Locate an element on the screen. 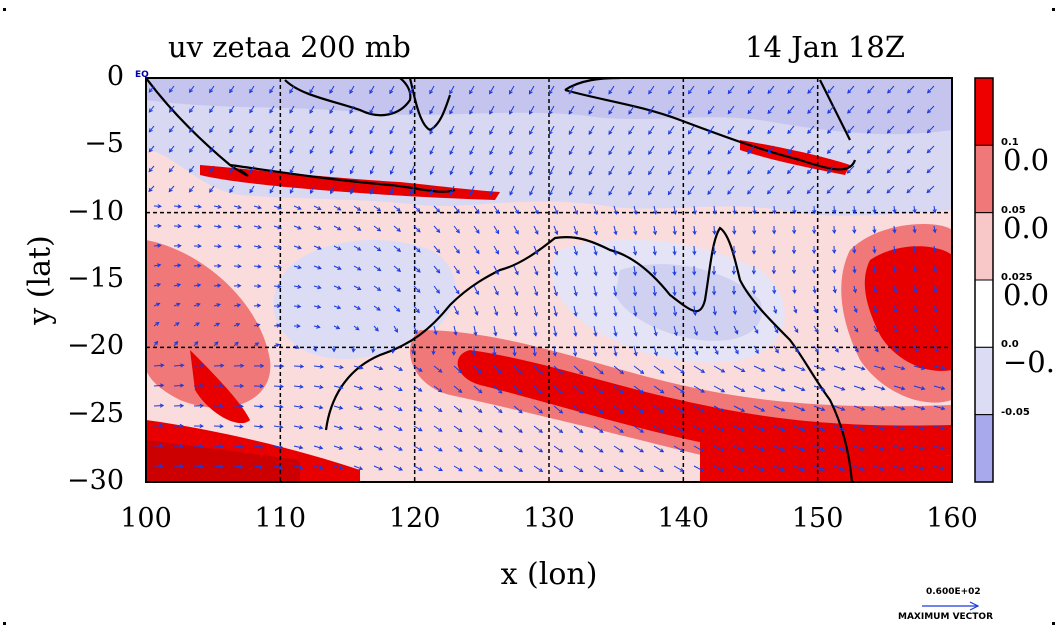 Image resolution: width=1058 pixels, height=631 pixels. colorbar-big-label: −0. is located at coordinates (1029, 362).